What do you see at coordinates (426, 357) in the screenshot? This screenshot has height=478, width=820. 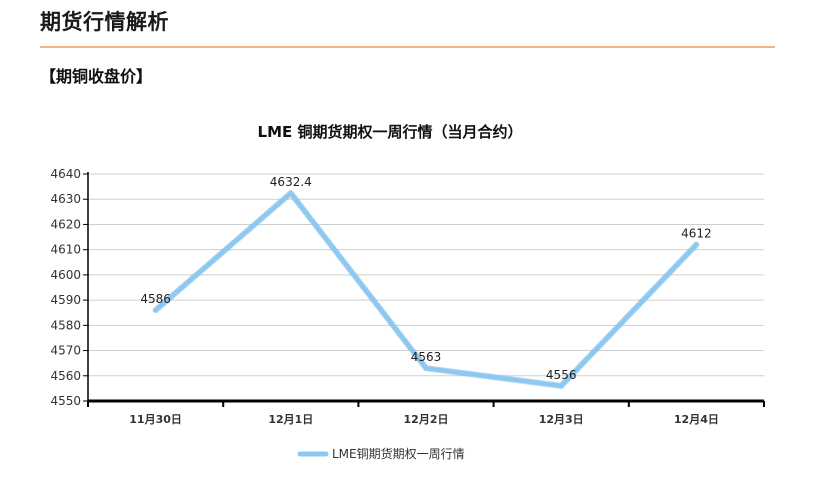 I see `data-label: 4563` at bounding box center [426, 357].